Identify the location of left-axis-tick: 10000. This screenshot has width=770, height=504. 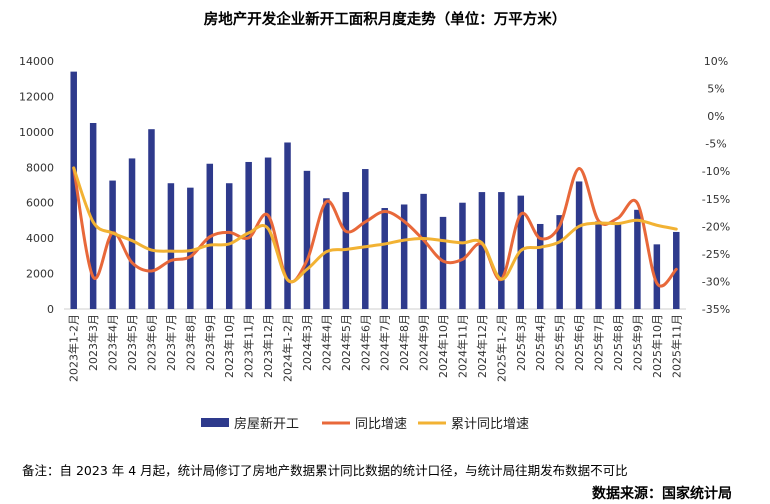
(36, 132).